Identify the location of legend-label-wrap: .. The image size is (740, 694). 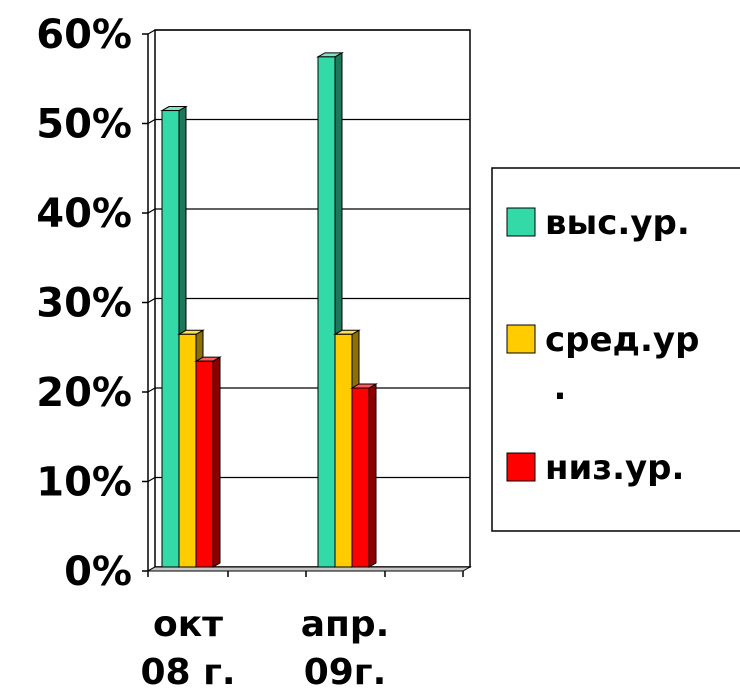
(560, 388).